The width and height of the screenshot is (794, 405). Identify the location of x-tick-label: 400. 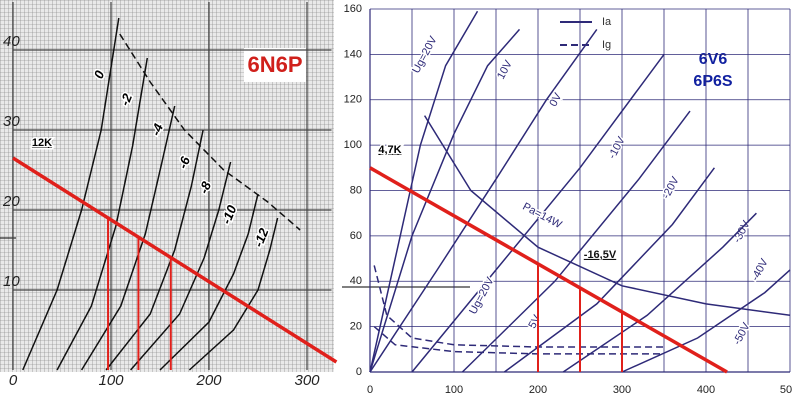
(706, 390).